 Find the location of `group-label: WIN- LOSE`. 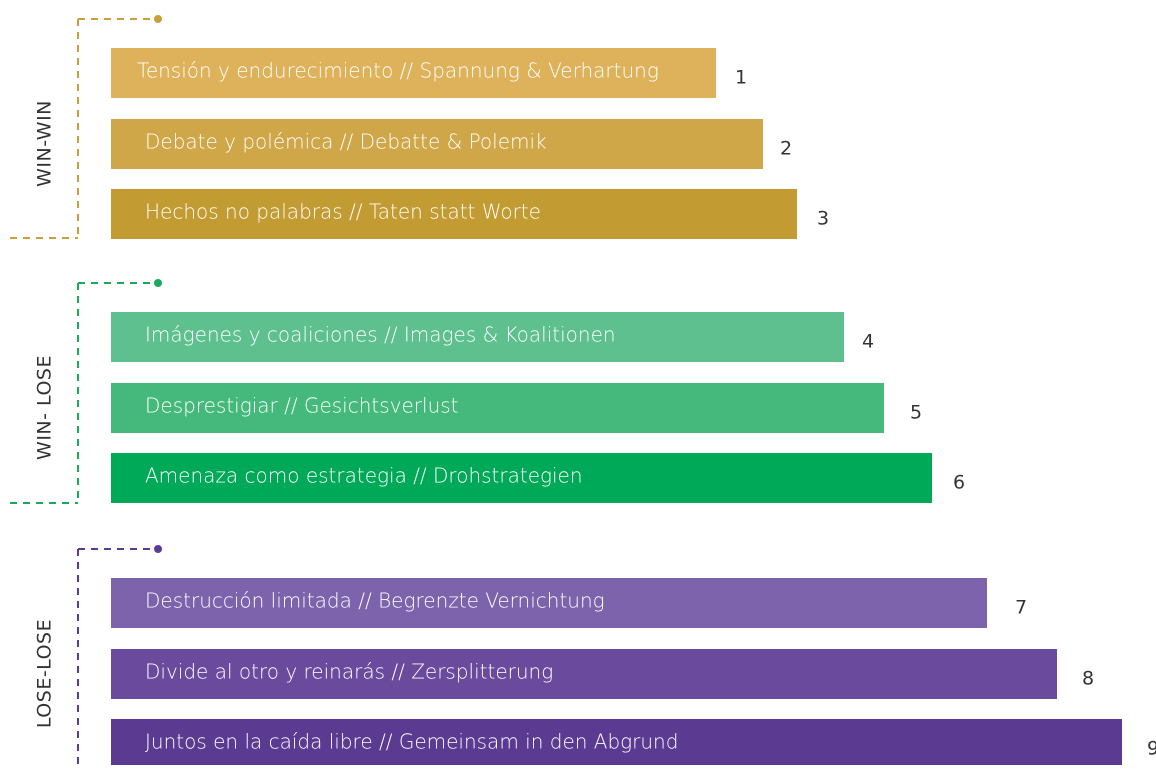

group-label: WIN- LOSE is located at coordinates (45, 407).